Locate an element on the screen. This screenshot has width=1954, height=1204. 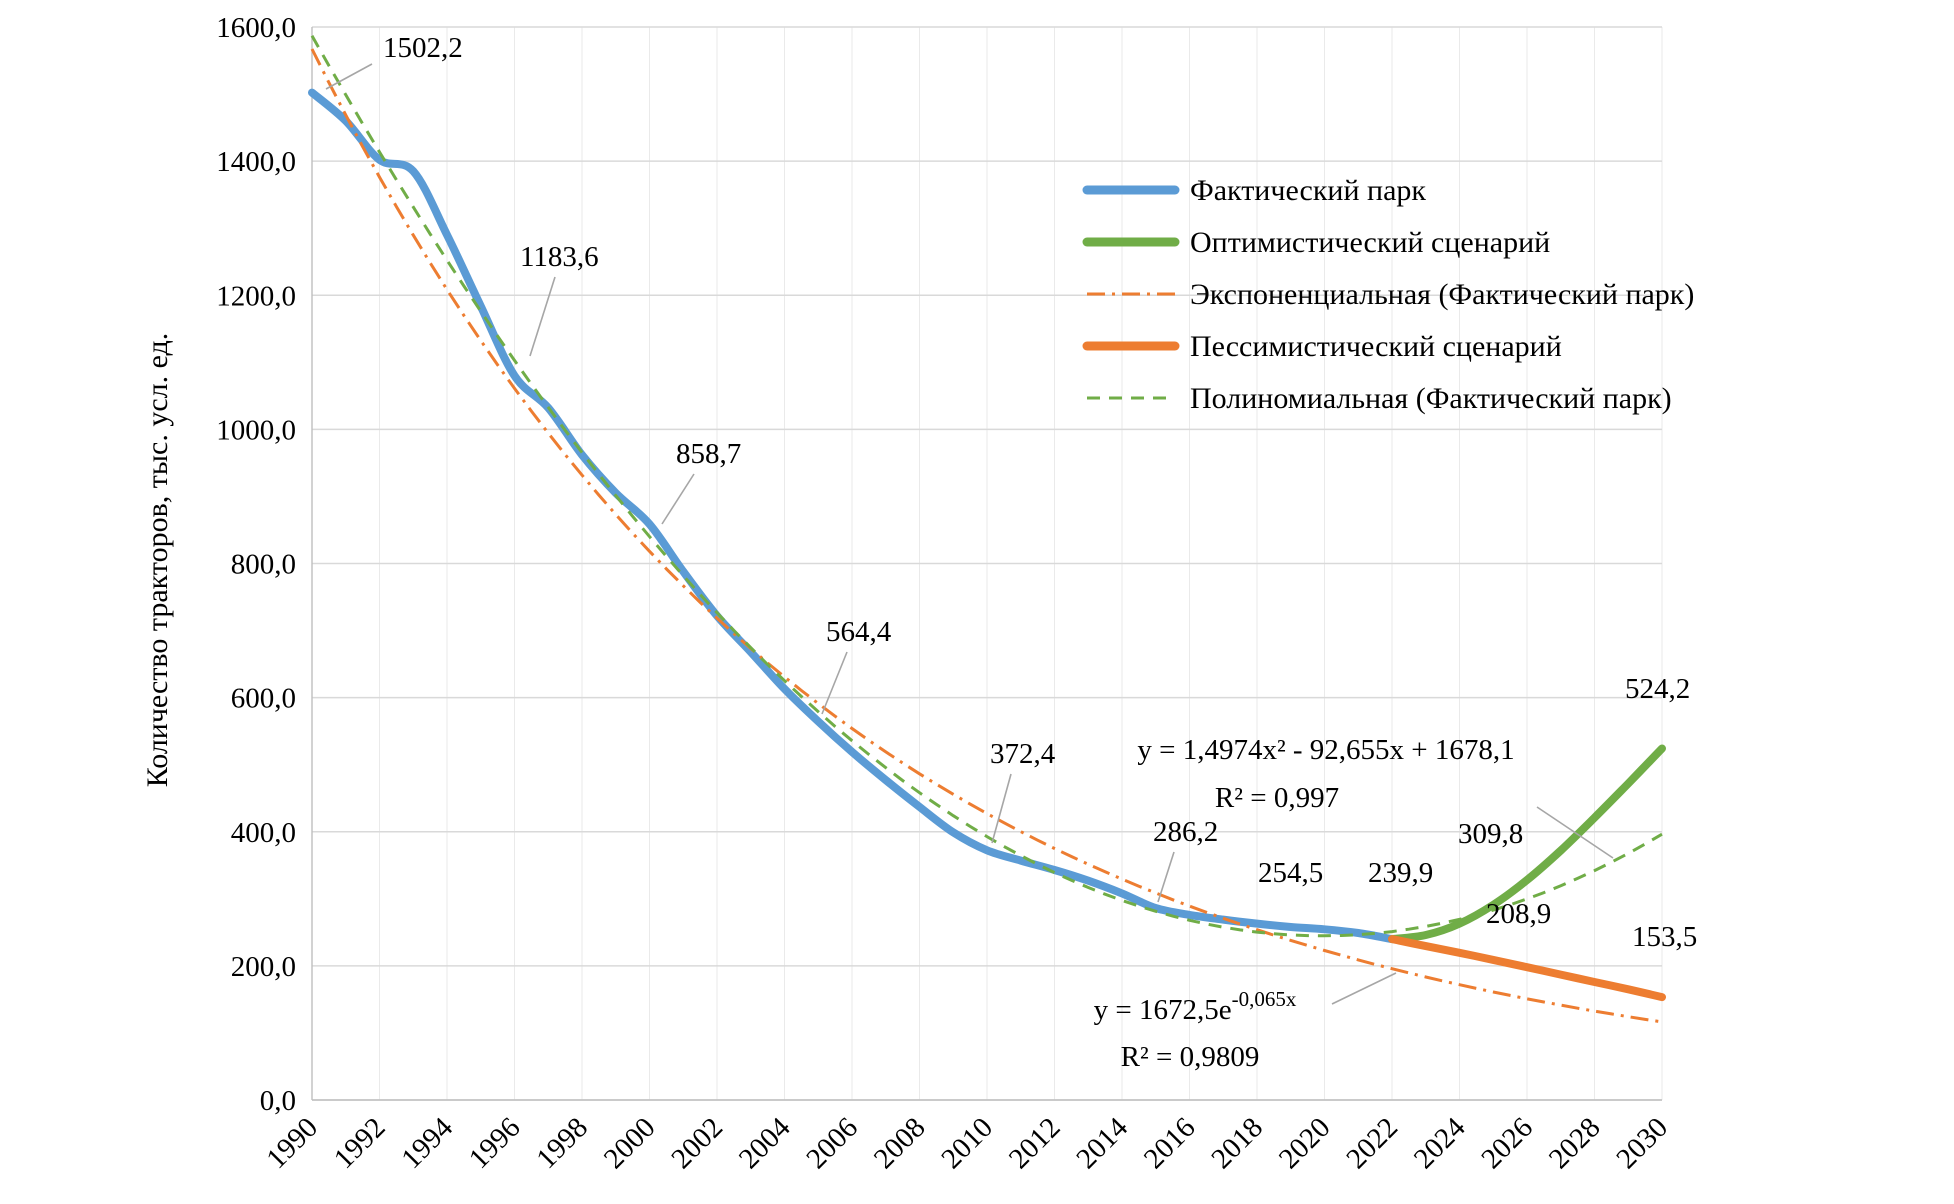
equation-text: R² = 0,9809 is located at coordinates (1190, 1057).